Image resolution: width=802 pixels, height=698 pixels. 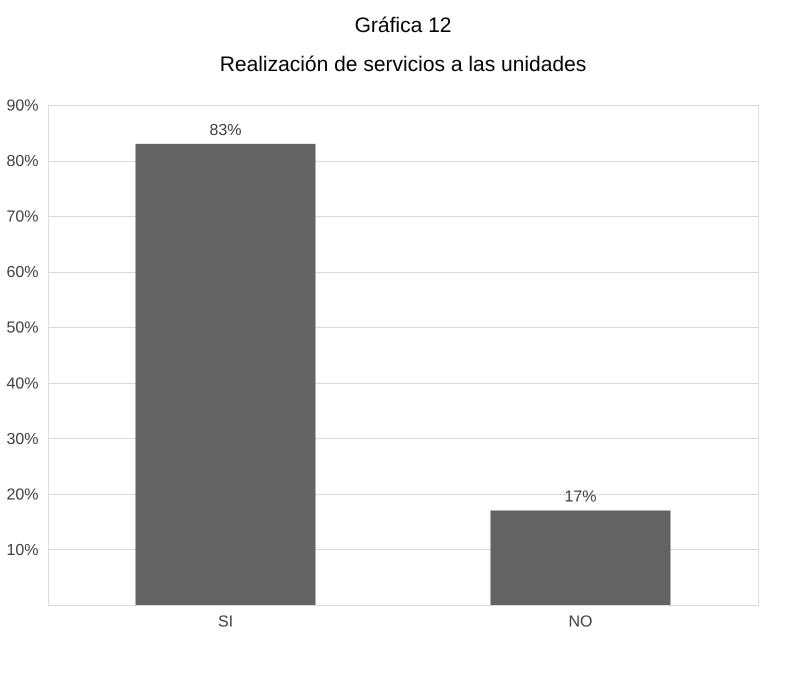 I want to click on y-tick-label: 60%, so click(x=22, y=273).